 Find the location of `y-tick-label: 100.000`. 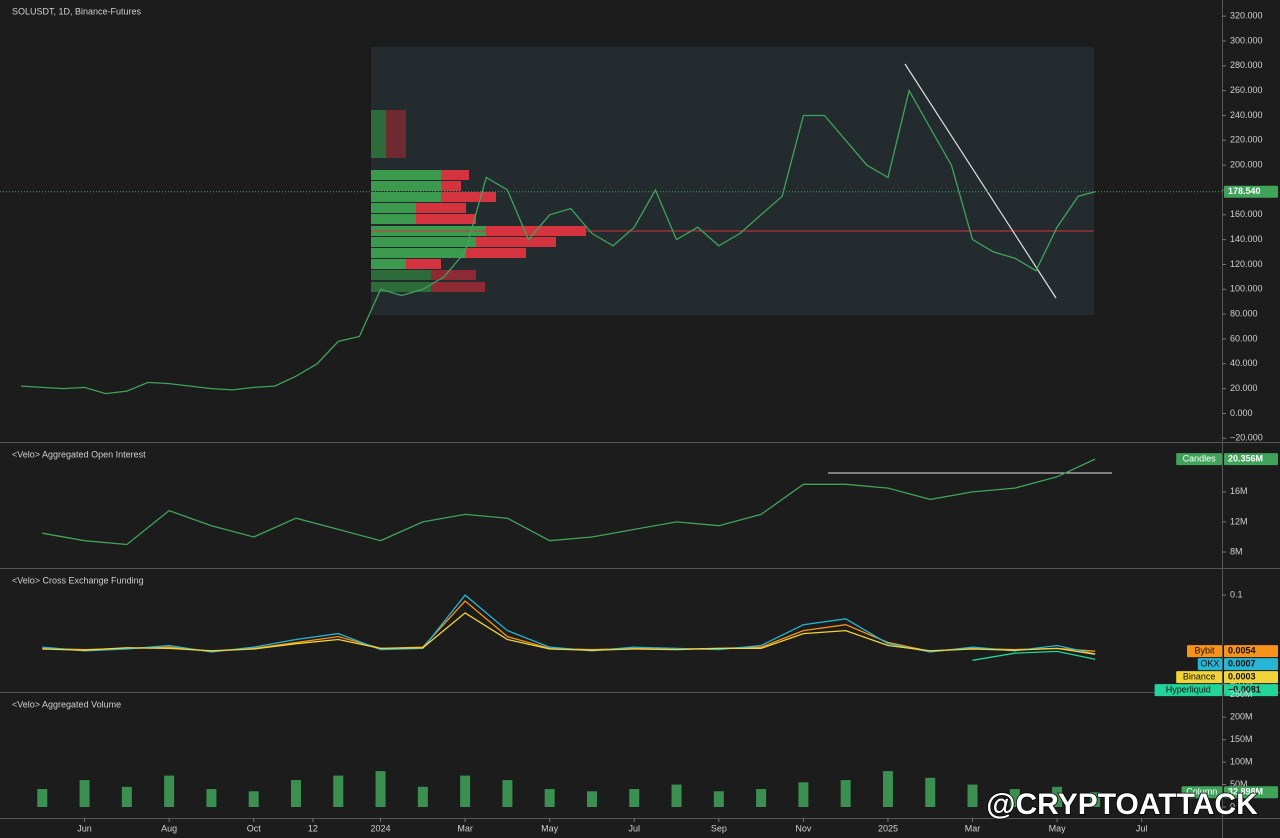

y-tick-label: 100.000 is located at coordinates (1246, 289).